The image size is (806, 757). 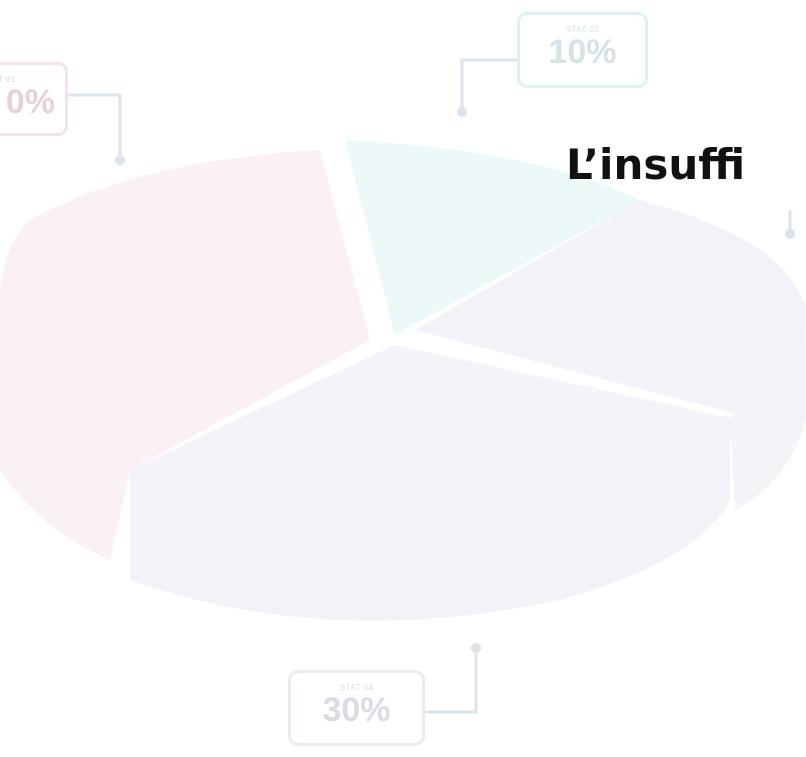 What do you see at coordinates (582, 29) in the screenshot?
I see `stat-label: STAT 02` at bounding box center [582, 29].